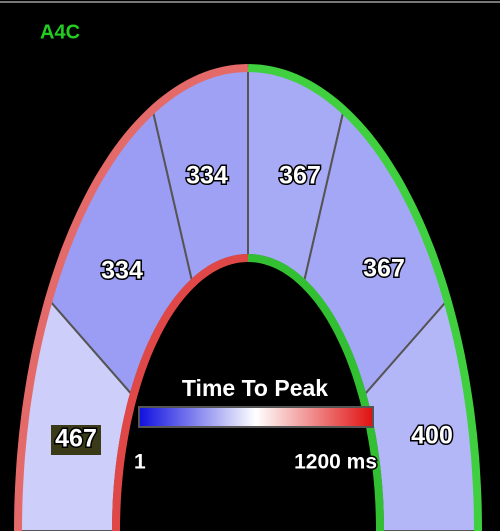 The height and width of the screenshot is (531, 500). What do you see at coordinates (60, 32) in the screenshot?
I see `view-label: A4C` at bounding box center [60, 32].